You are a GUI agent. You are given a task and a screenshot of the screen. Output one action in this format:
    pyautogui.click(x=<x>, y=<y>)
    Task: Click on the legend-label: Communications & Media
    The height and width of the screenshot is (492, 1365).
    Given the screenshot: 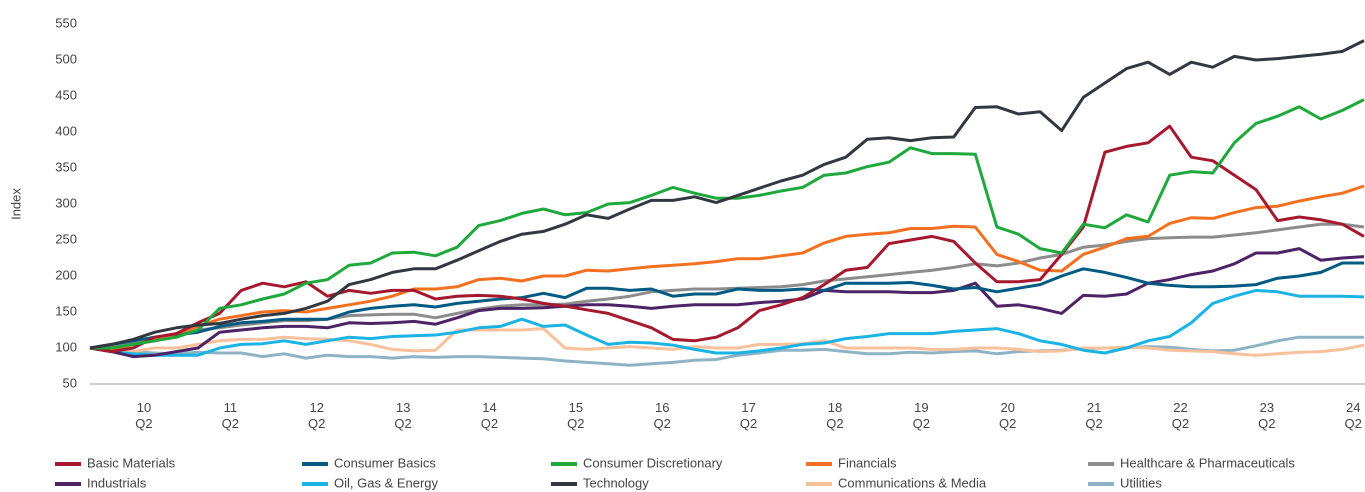 What is the action you would take?
    pyautogui.click(x=912, y=482)
    